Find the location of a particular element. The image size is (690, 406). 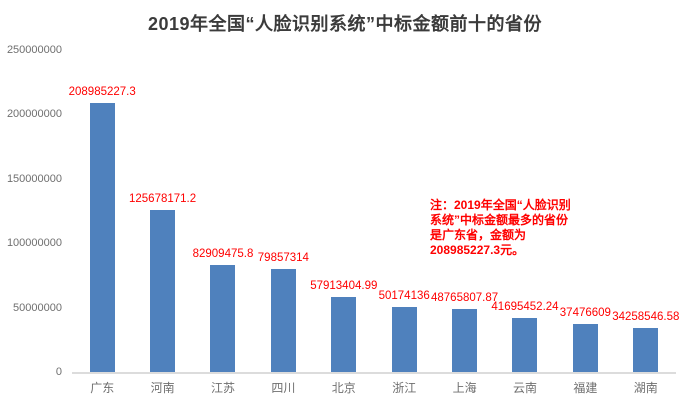

bar-福建 is located at coordinates (585, 347).